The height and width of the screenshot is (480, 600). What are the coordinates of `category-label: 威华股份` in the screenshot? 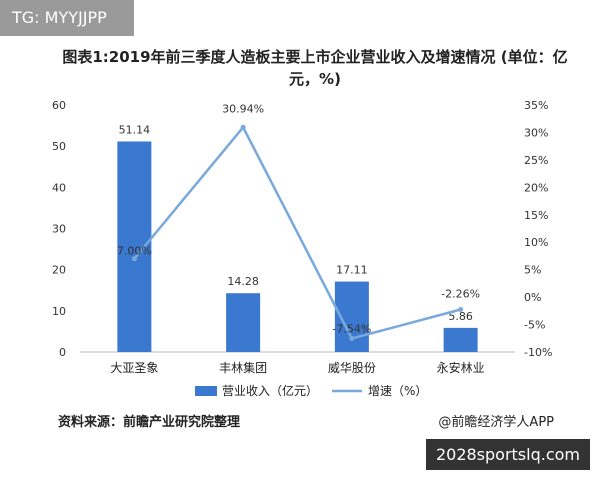 It's located at (352, 368).